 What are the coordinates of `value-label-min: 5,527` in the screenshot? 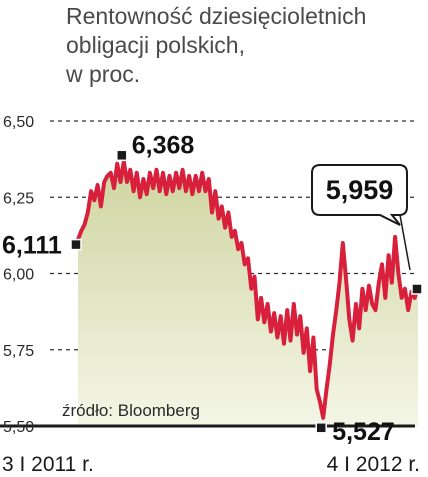 It's located at (363, 432).